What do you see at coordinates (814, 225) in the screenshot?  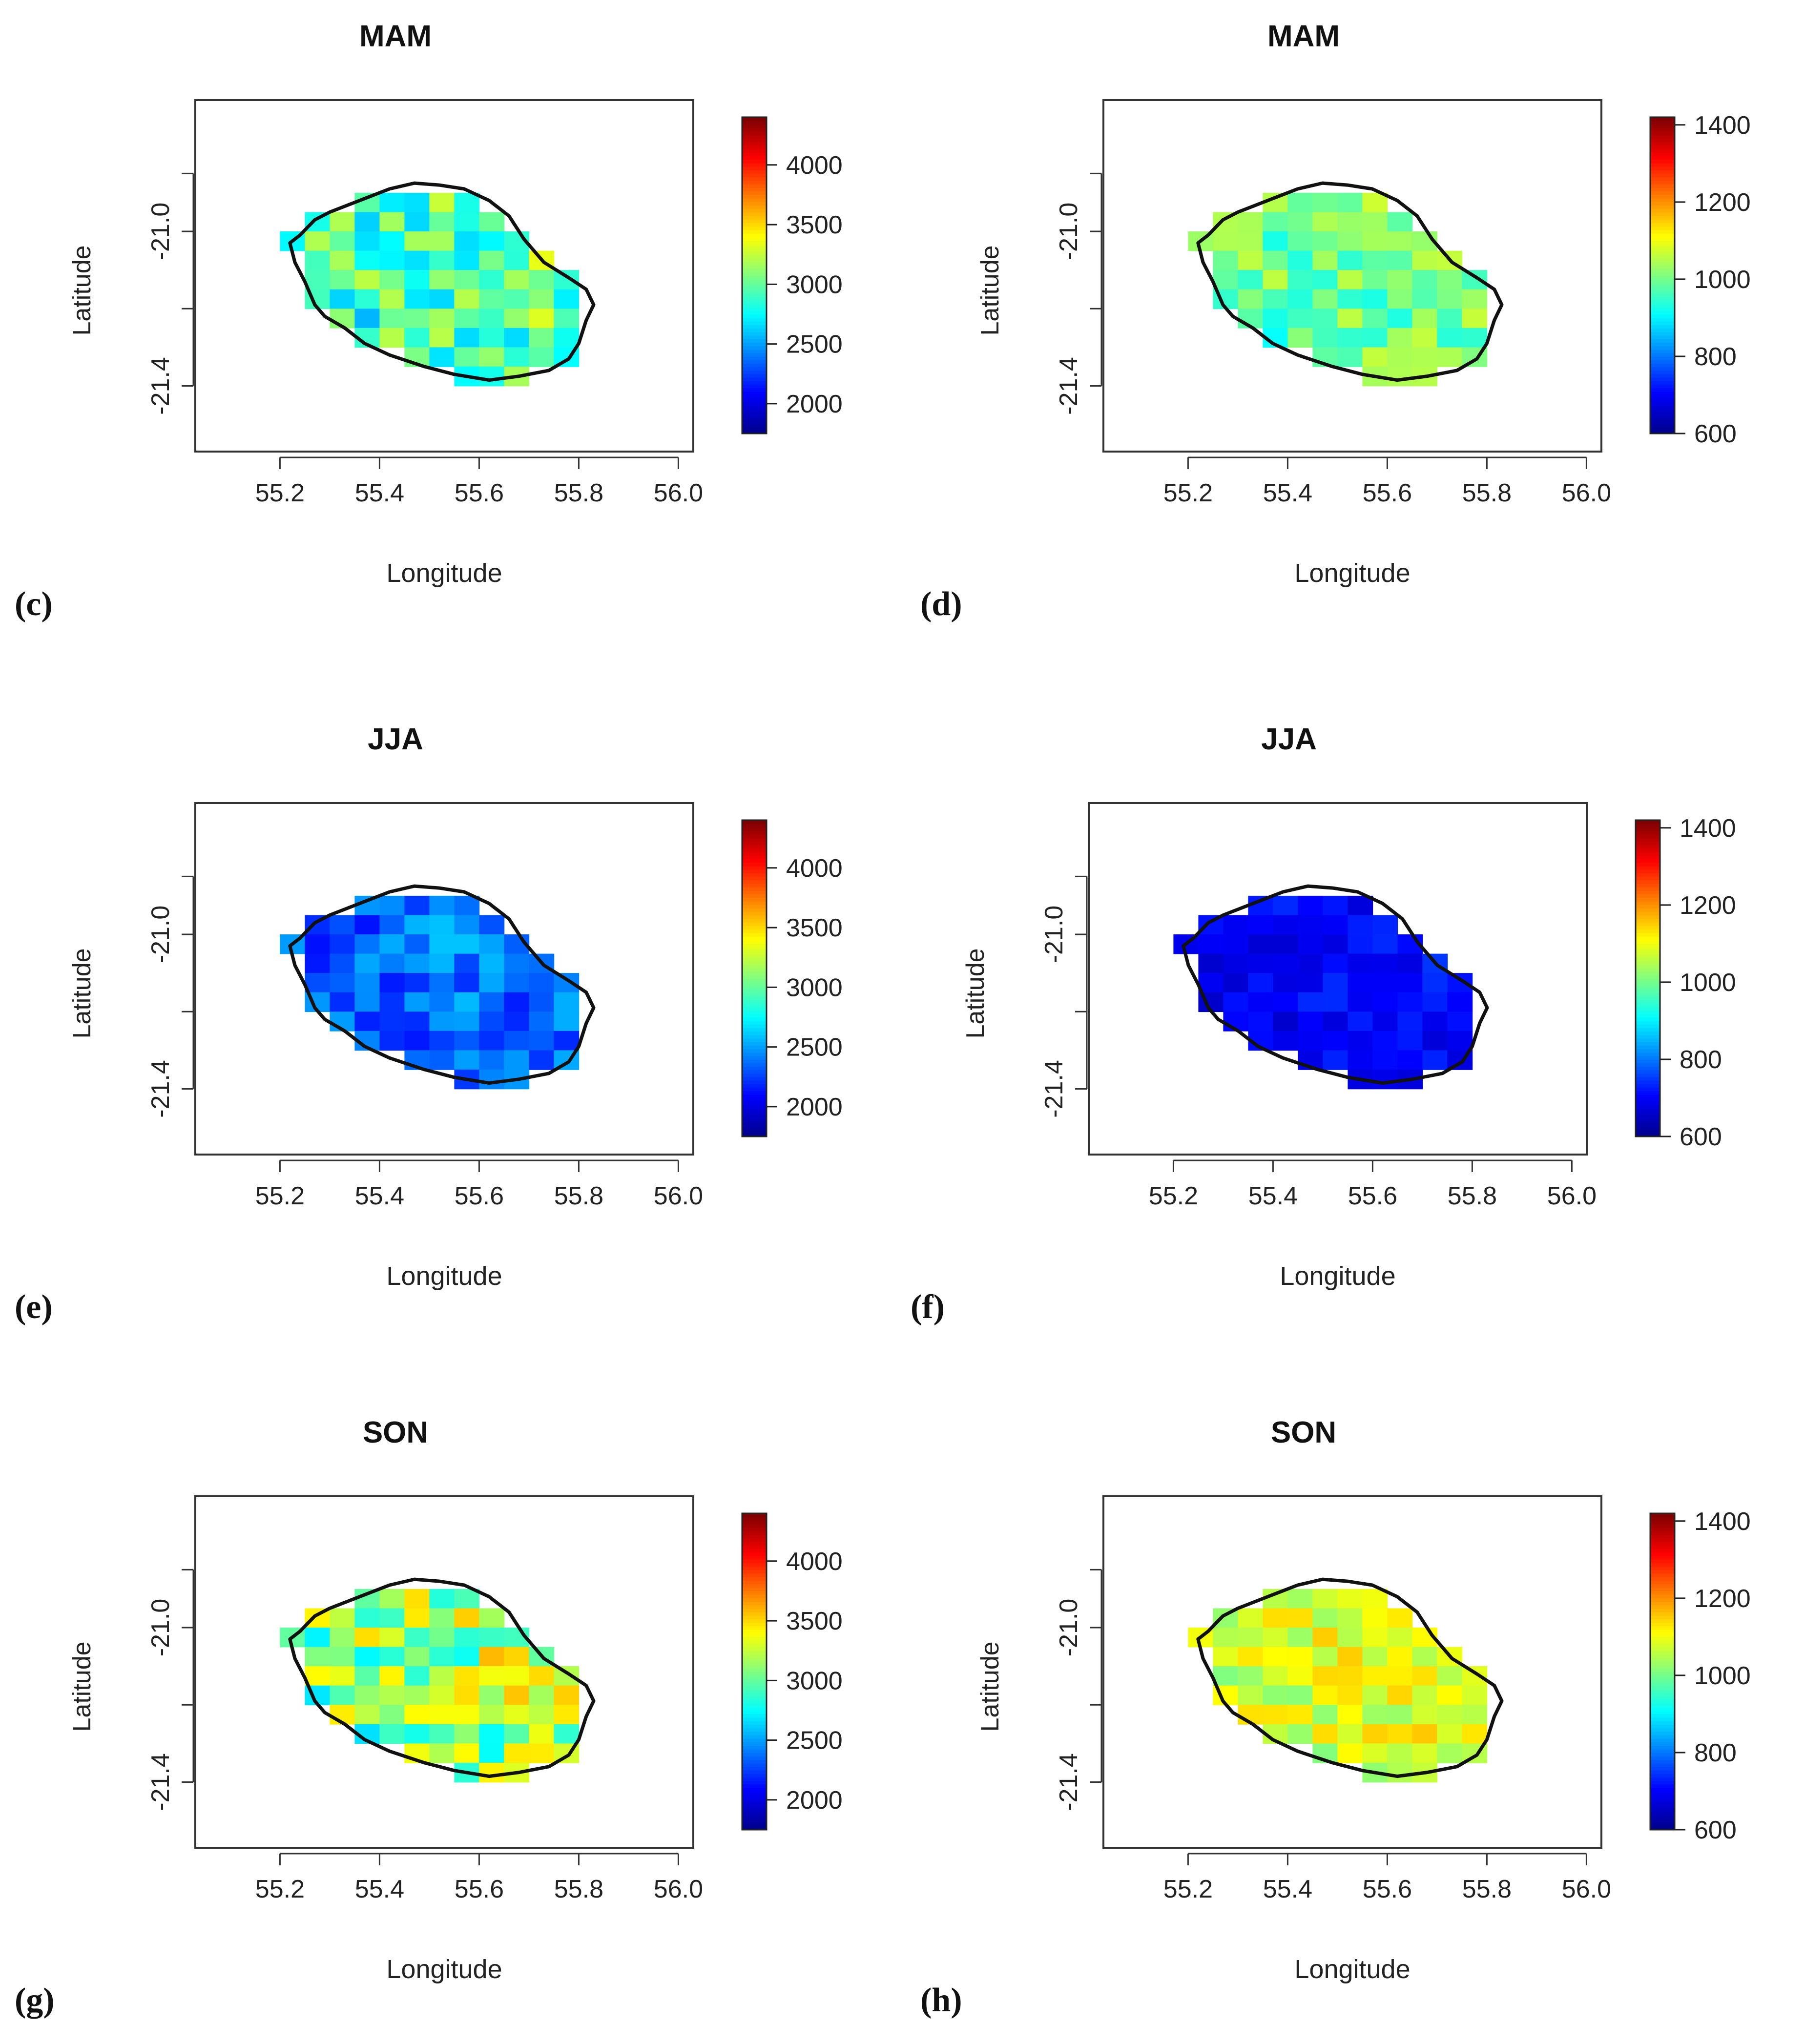 I see `colorbar-tick-label: 3500` at bounding box center [814, 225].